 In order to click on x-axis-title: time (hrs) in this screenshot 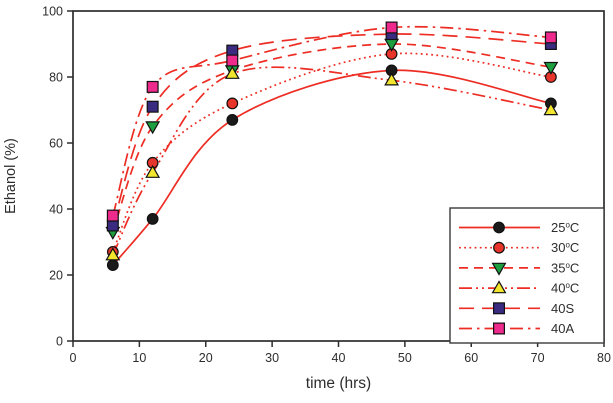, I will do `click(338, 383)`.